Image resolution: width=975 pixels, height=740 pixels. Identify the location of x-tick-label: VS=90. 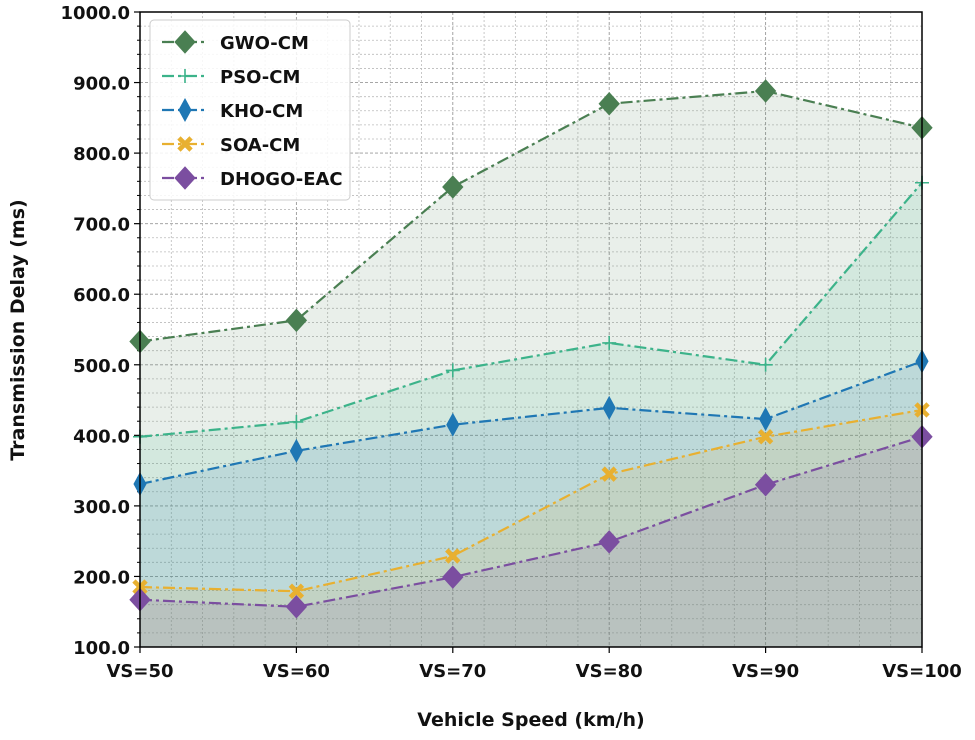
(765, 671).